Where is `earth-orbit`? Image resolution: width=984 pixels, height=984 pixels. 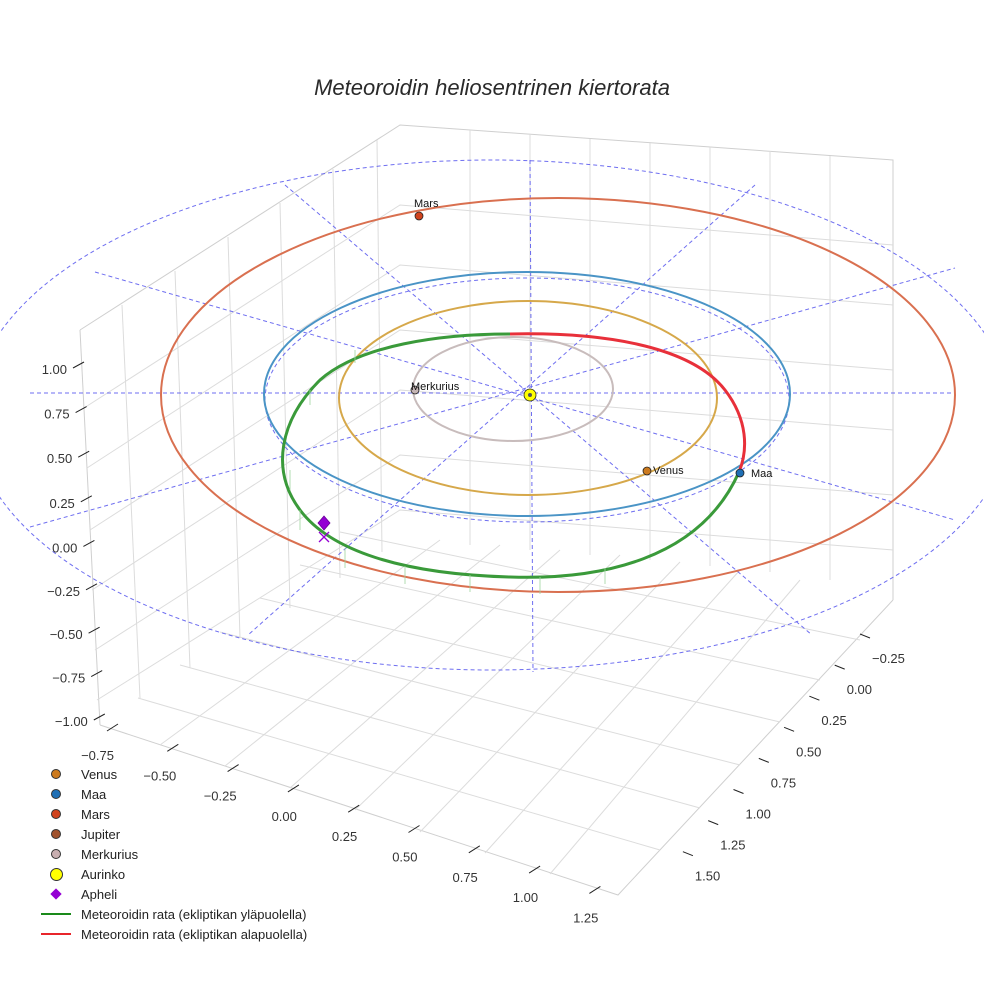
earth-orbit is located at coordinates (527, 394).